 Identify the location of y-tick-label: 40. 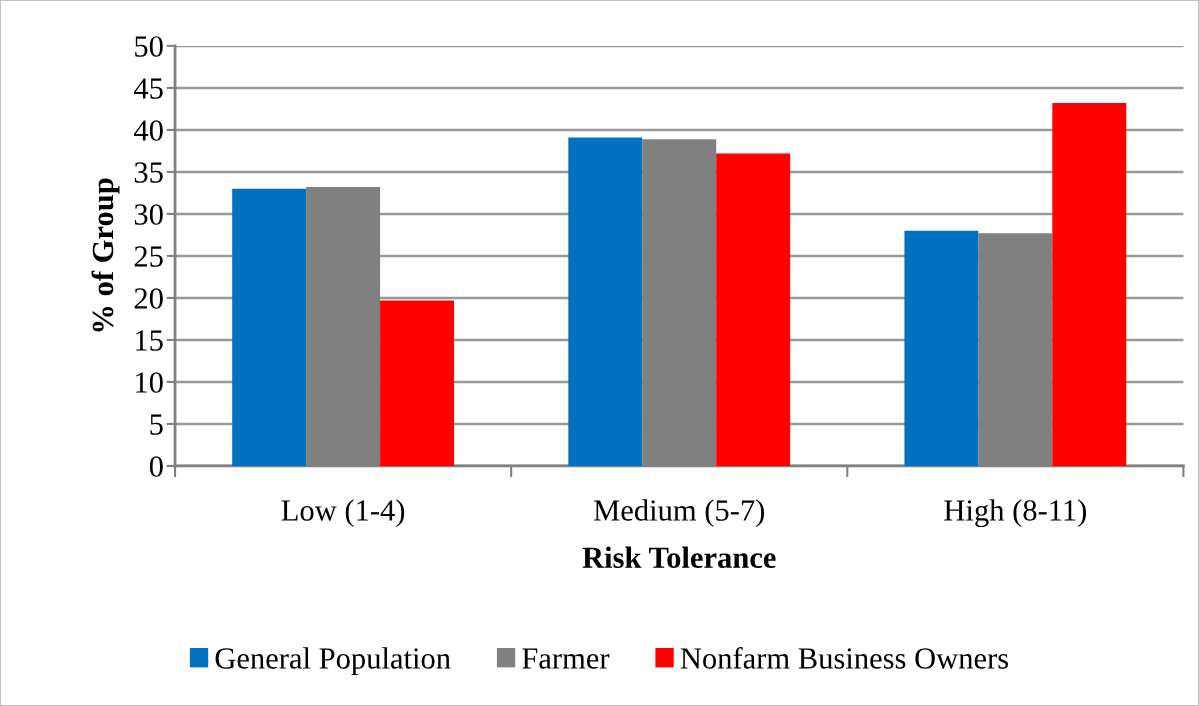
(148, 130).